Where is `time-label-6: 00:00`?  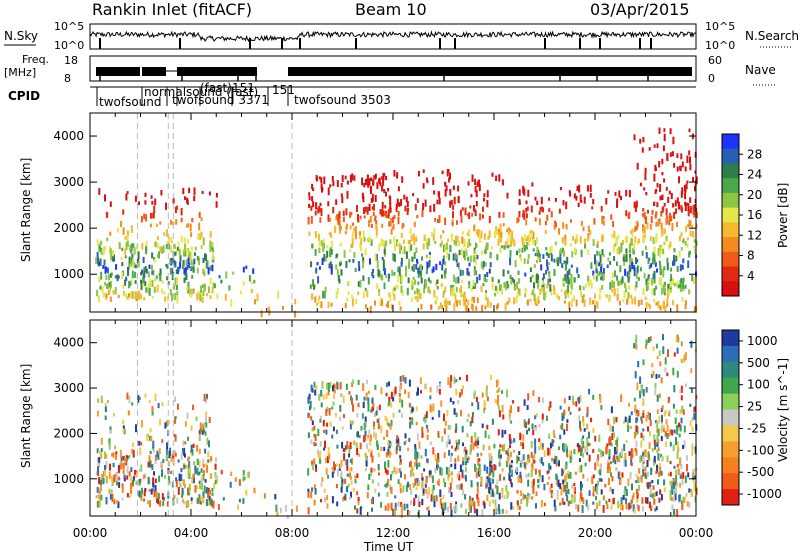
time-label-6: 00:00 is located at coordinates (696, 533).